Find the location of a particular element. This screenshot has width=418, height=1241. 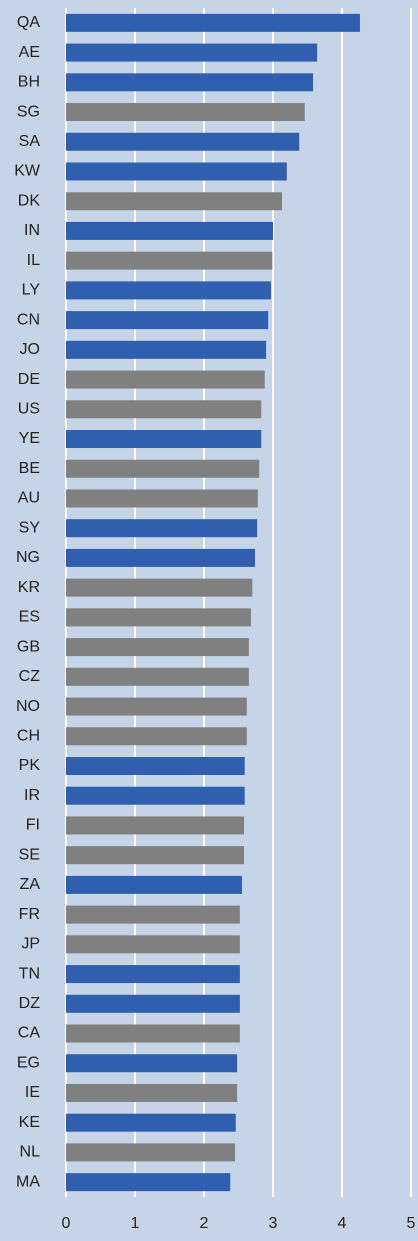

y-tick-label: ES is located at coordinates (29, 617).